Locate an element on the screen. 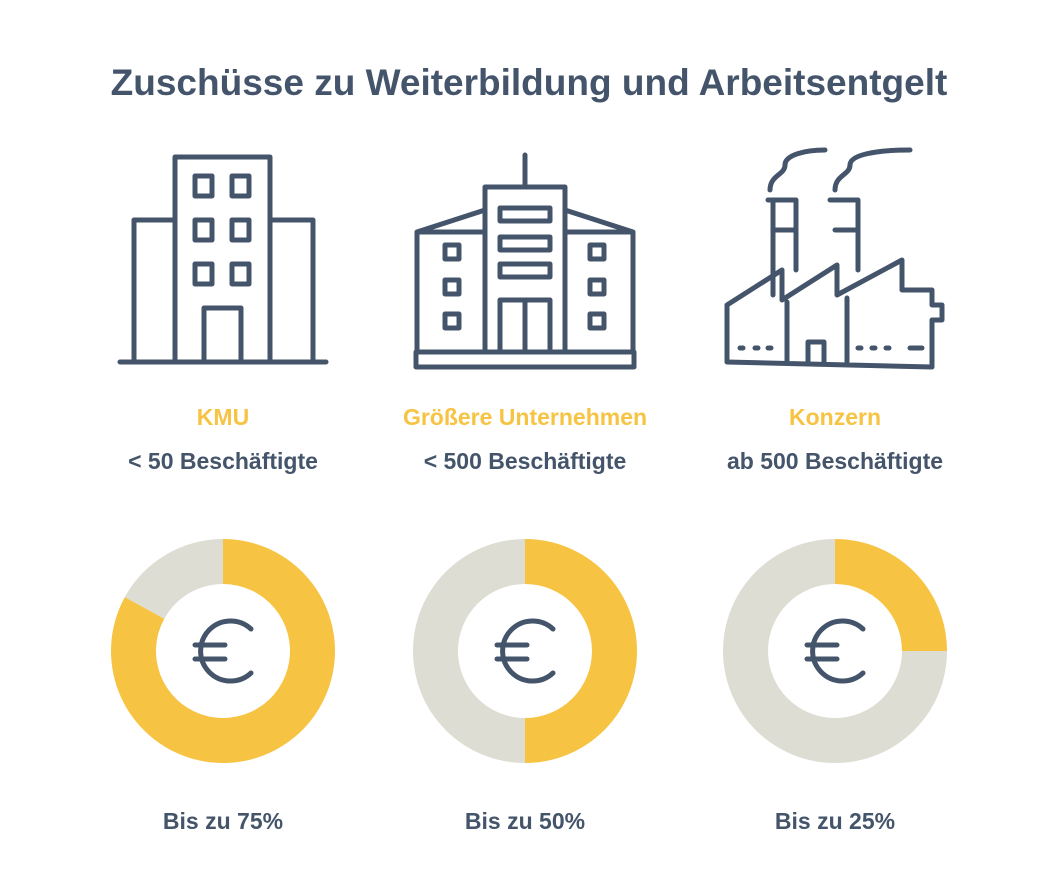 Image resolution: width=1058 pixels, height=887 pixels. employee-count: ab 500 Beschäftigte is located at coordinates (835, 461).